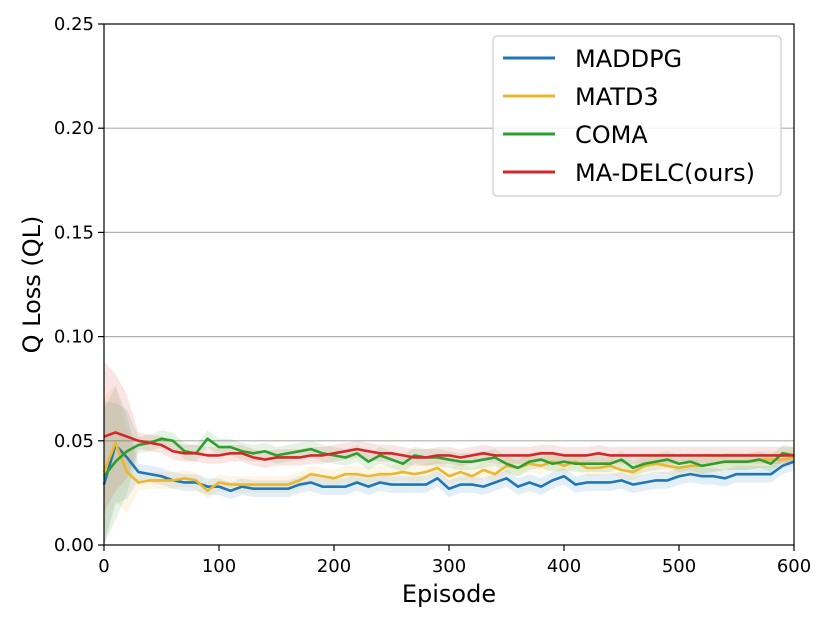  I want to click on x-tick-label: 0, so click(103, 566).